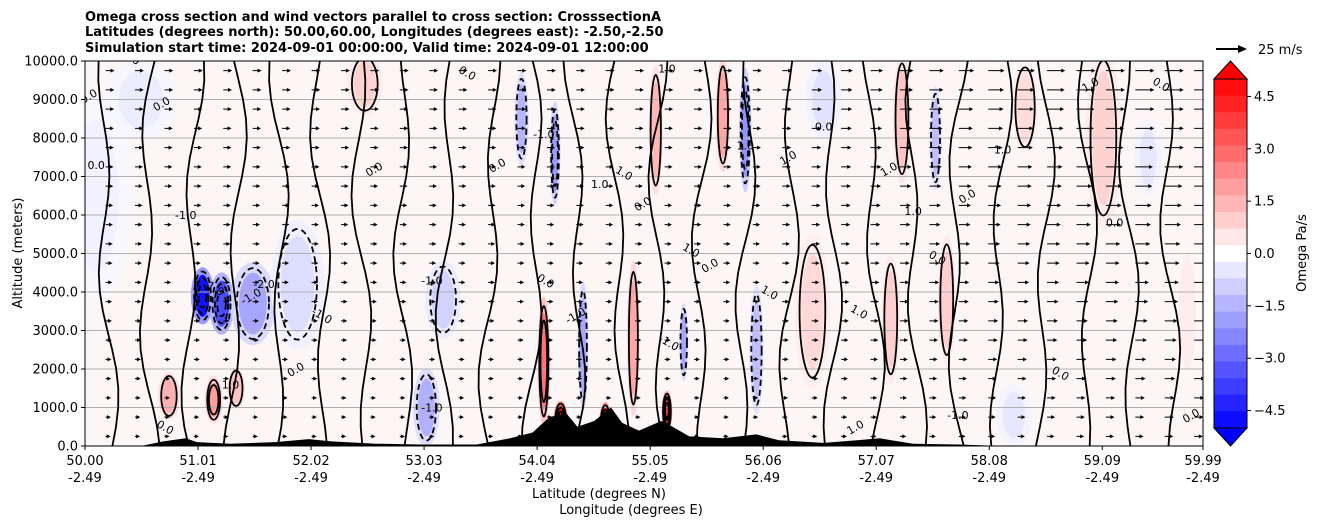  What do you see at coordinates (311, 478) in the screenshot?
I see `x-tick-label-lon-2: -2.49` at bounding box center [311, 478].